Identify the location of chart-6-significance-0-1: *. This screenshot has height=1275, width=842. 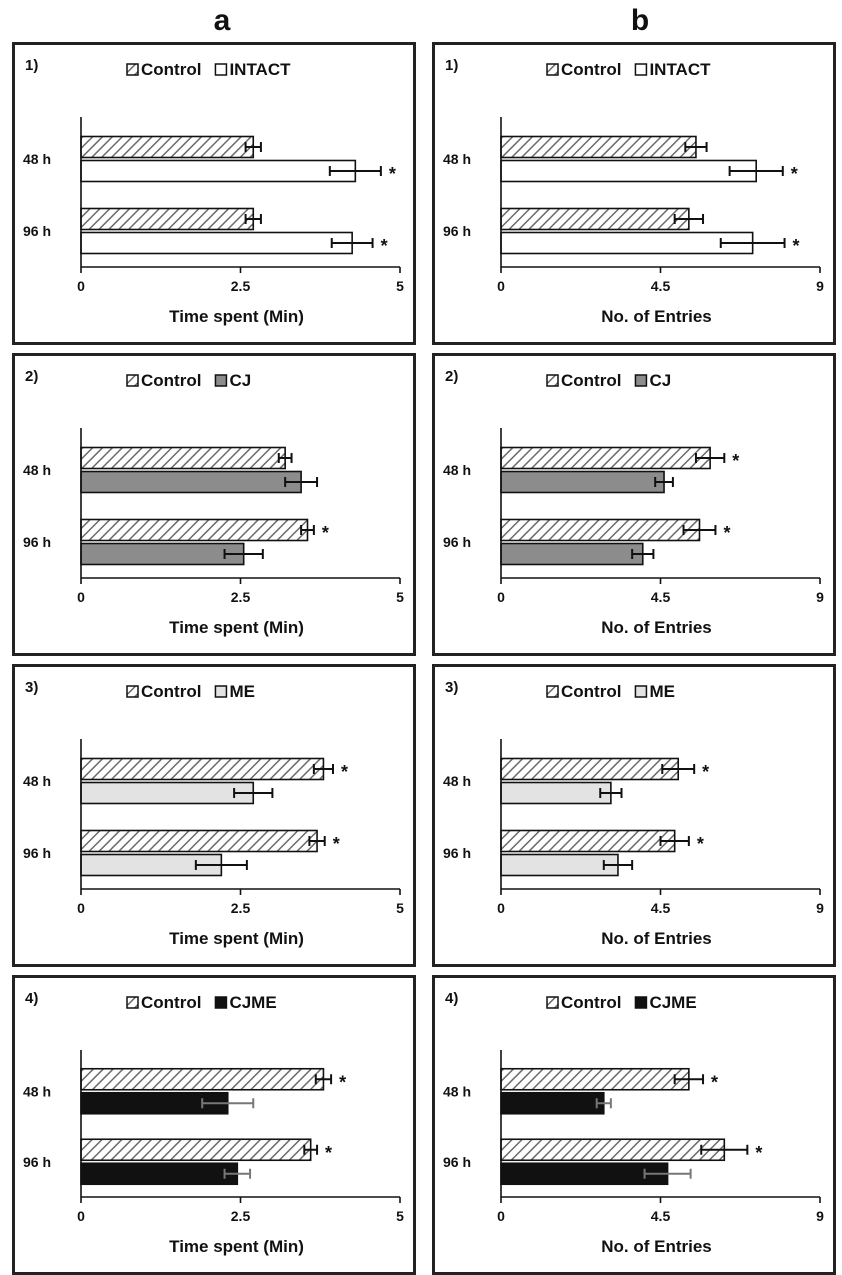
(328, 1153).